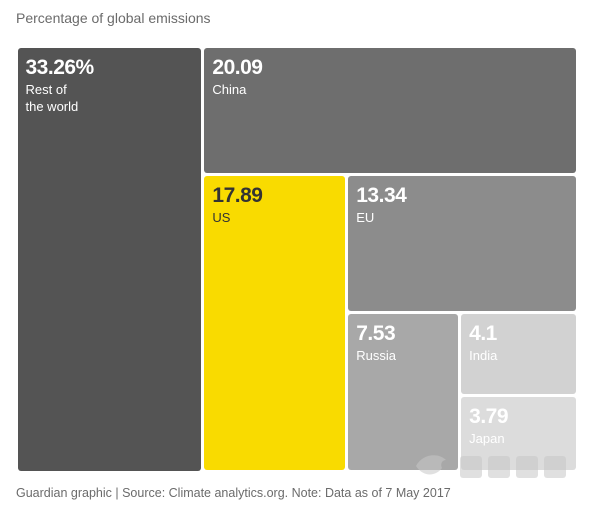  I want to click on tile-value: 20.09, so click(237, 67).